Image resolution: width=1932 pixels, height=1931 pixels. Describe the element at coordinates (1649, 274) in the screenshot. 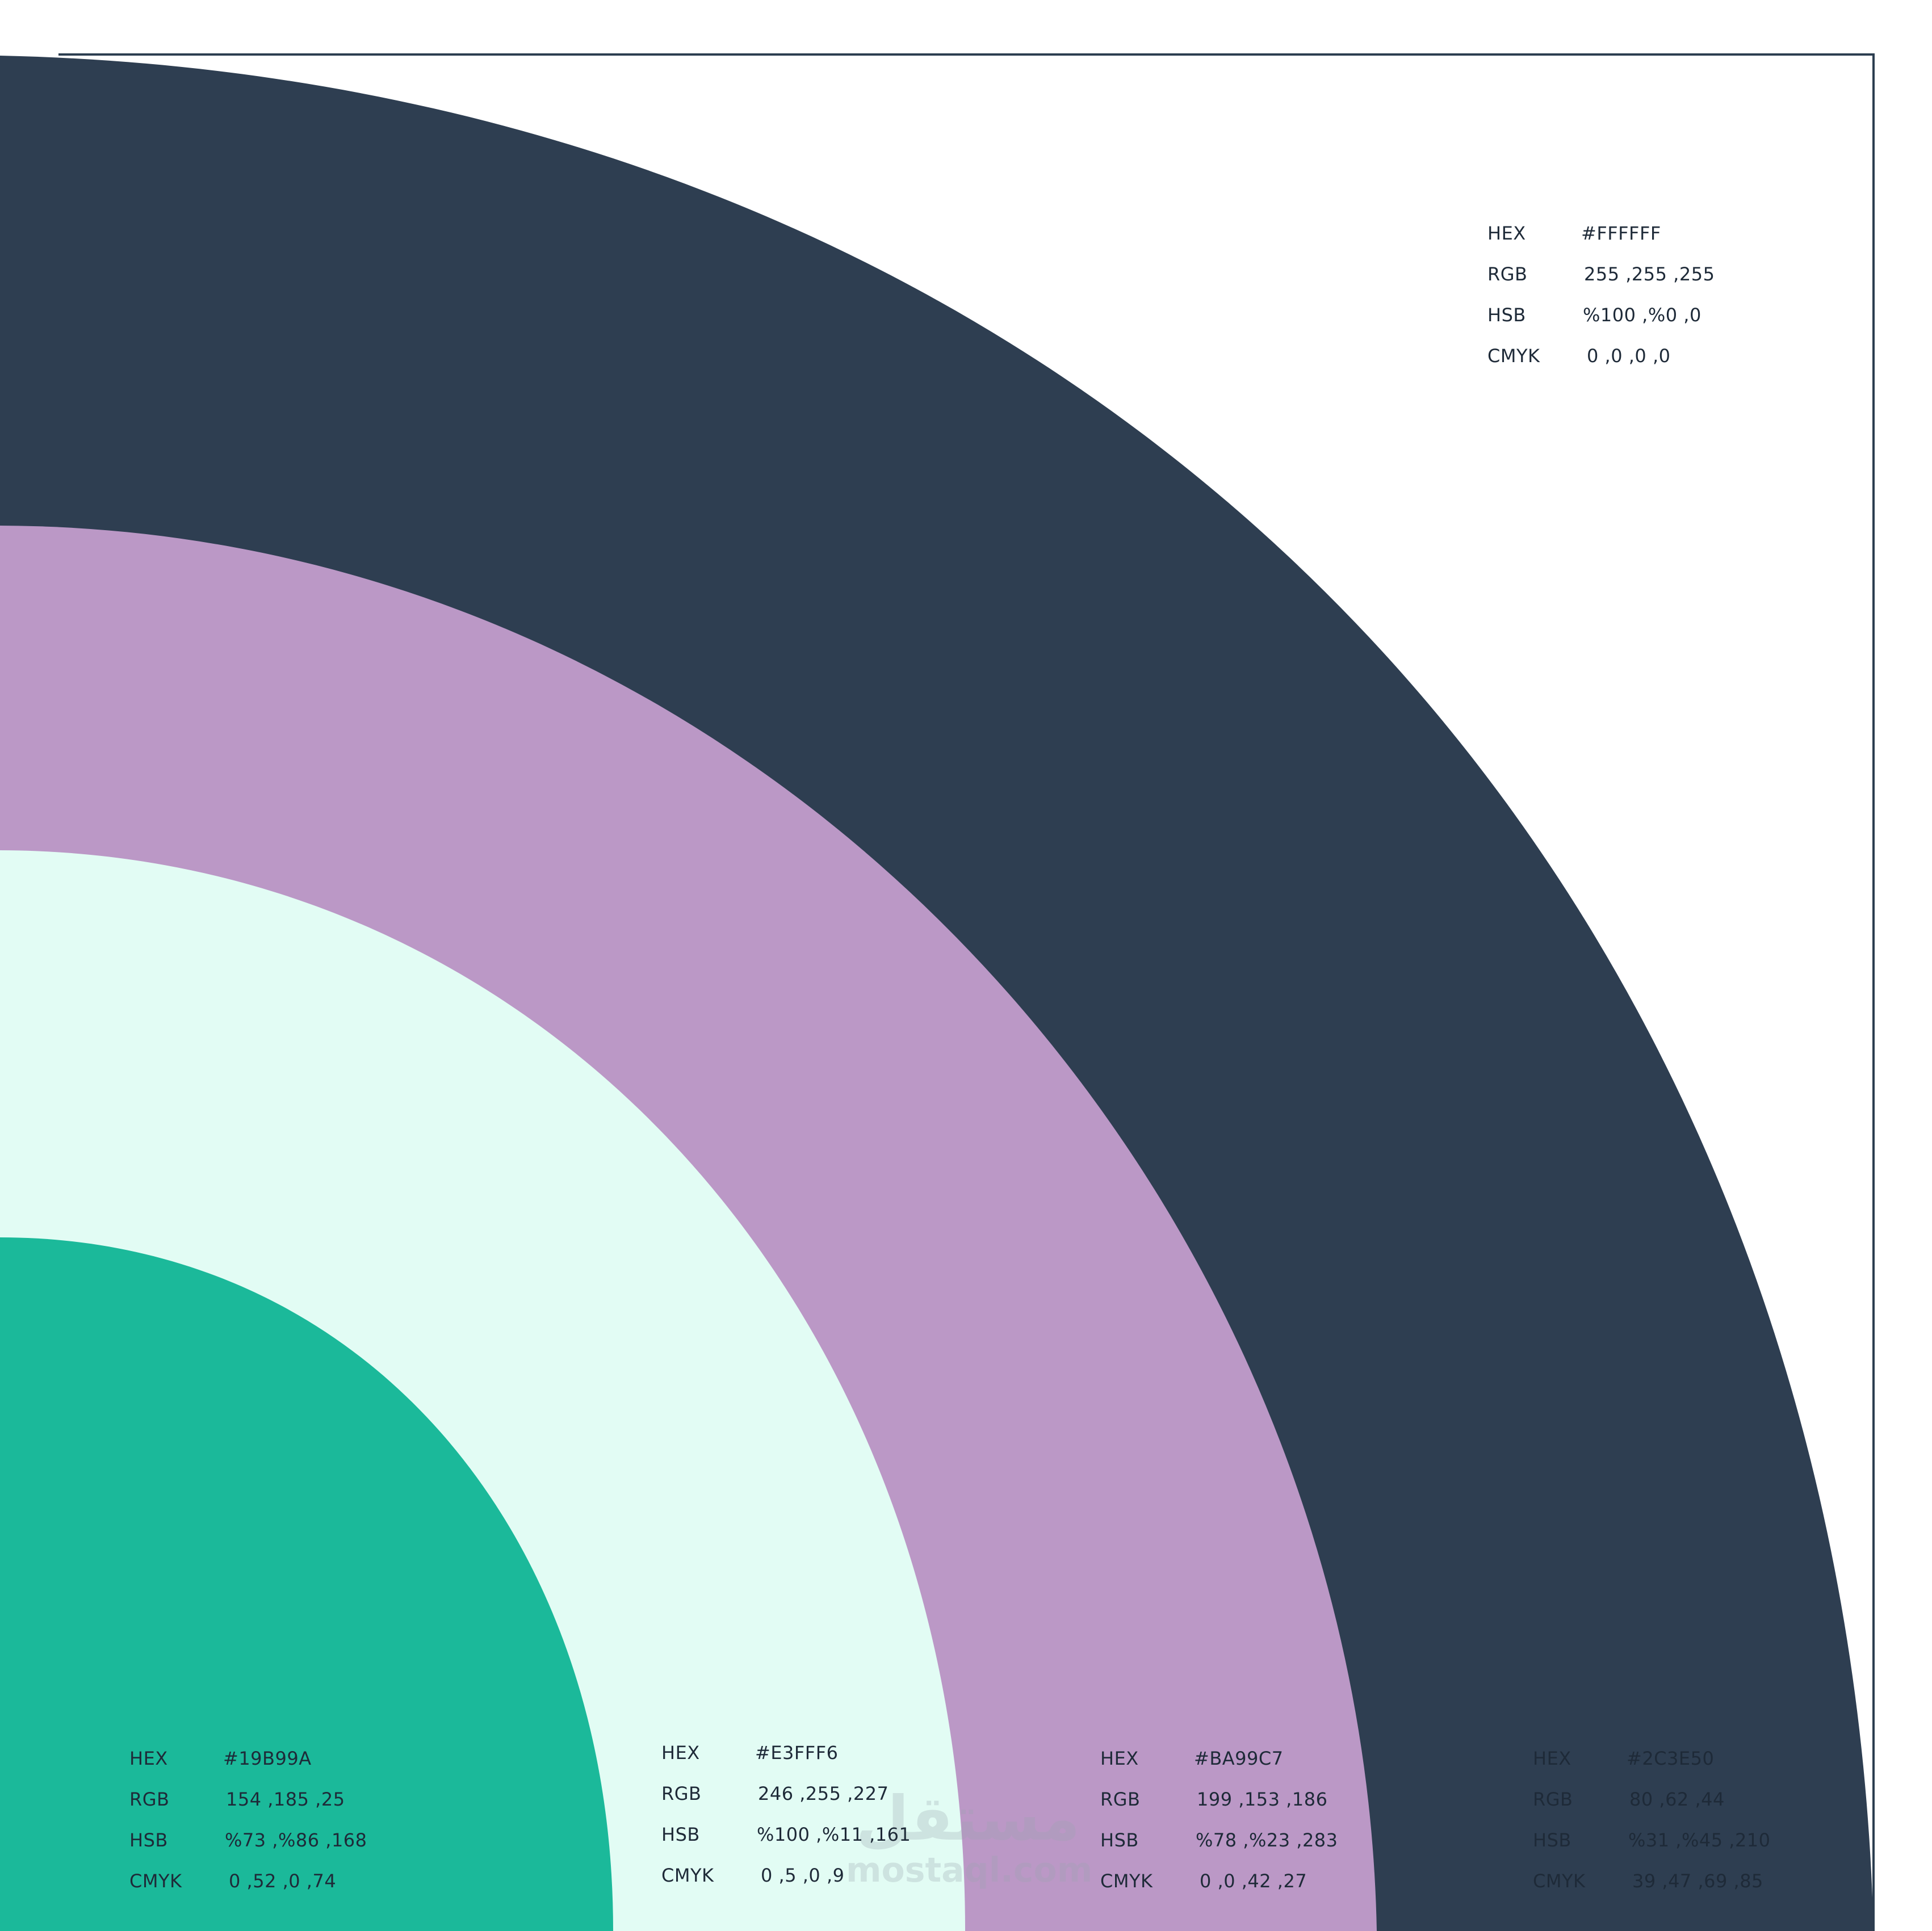

I see `rgb-value: 255 ,255 ,255` at that location.